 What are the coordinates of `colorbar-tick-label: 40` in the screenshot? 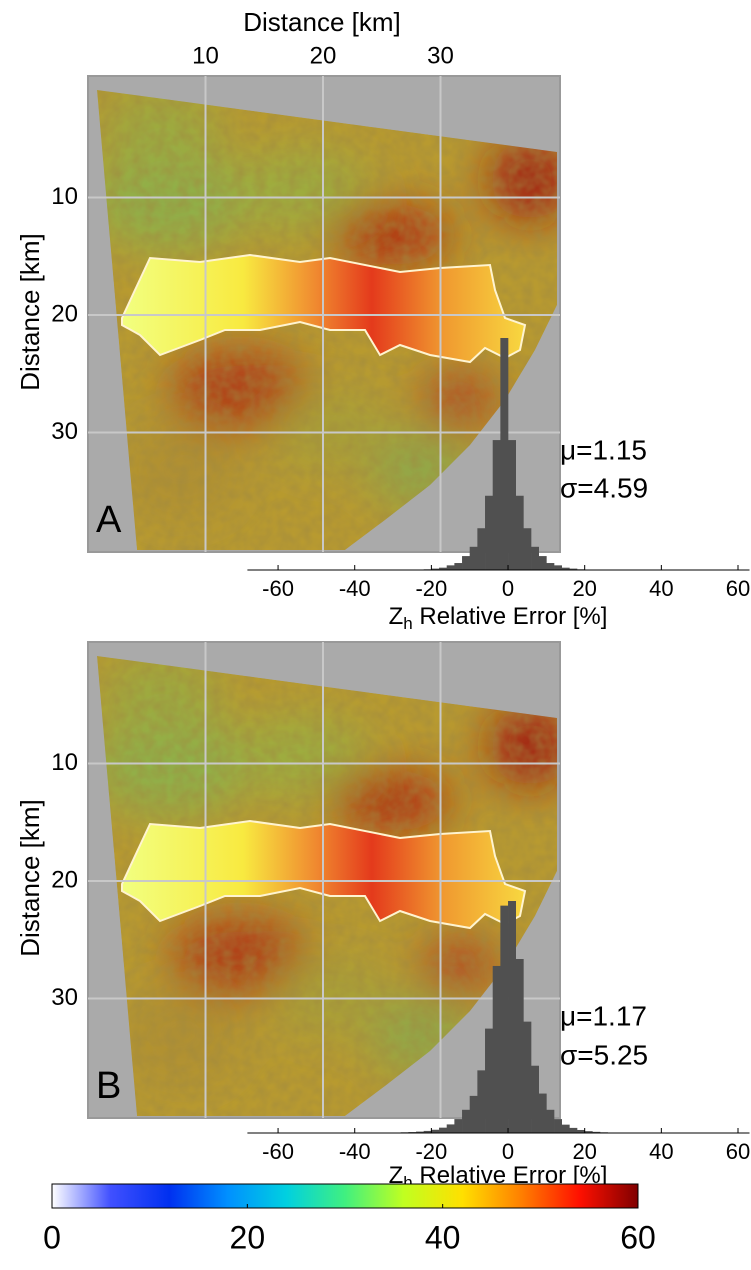 It's located at (443, 1237).